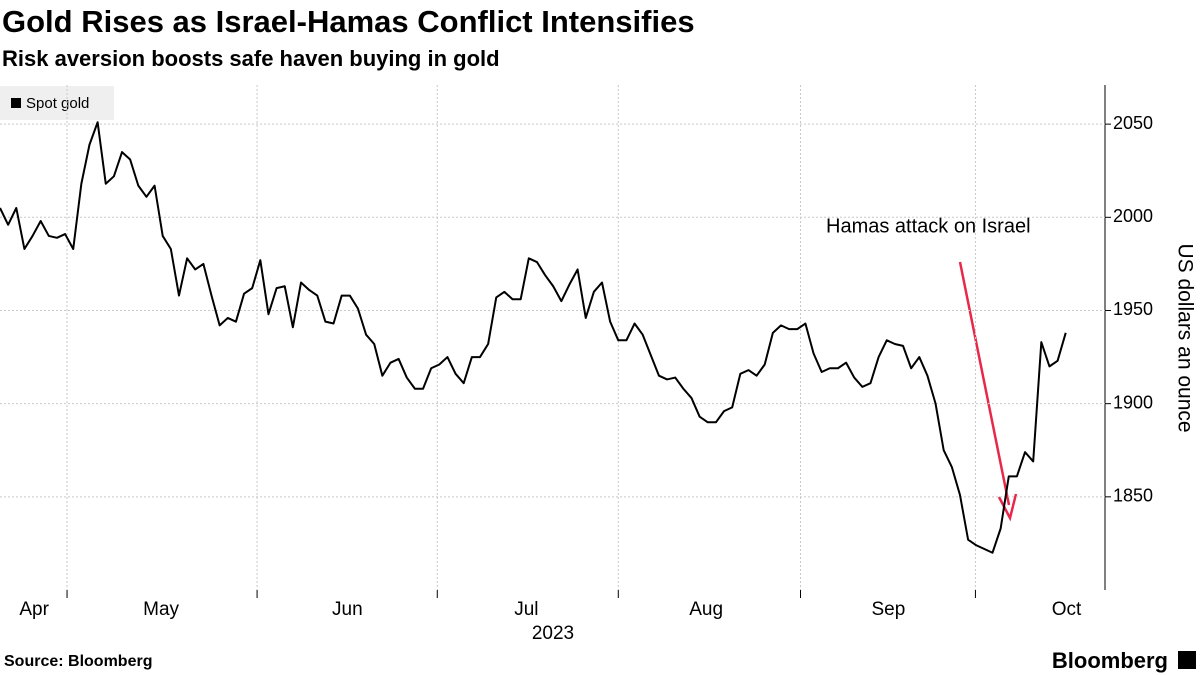  I want to click on annotation-arrow, so click(984, 383).